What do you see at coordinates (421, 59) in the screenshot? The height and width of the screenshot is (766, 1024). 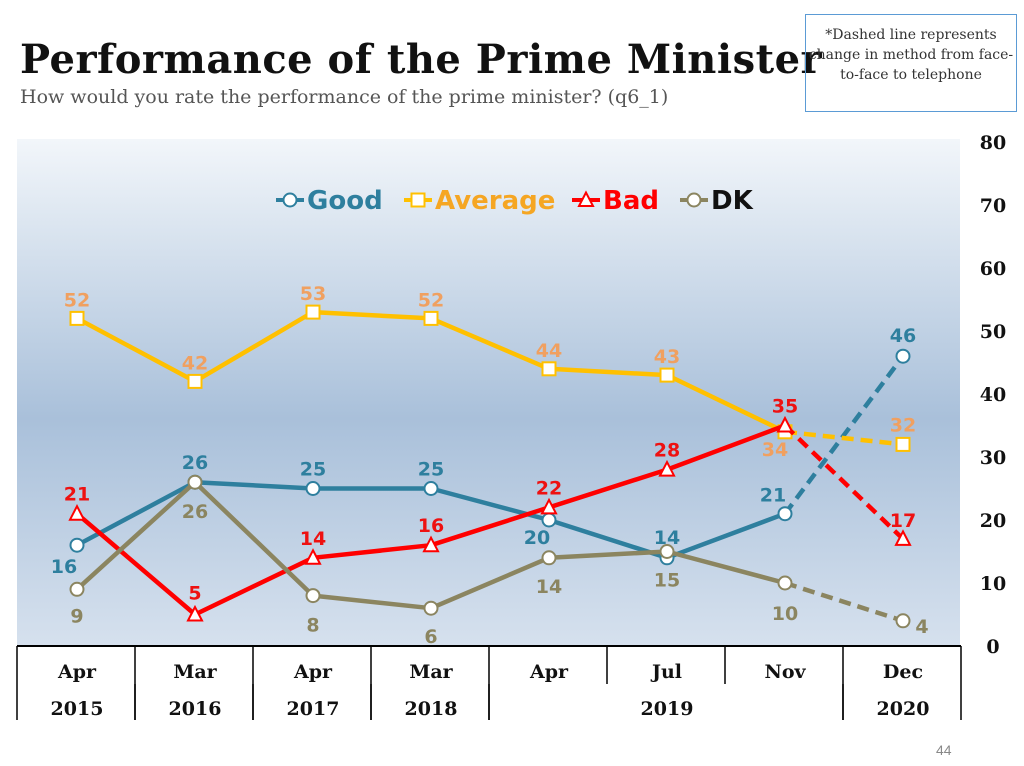 I see `page-title: Performance of the Prime Minister` at bounding box center [421, 59].